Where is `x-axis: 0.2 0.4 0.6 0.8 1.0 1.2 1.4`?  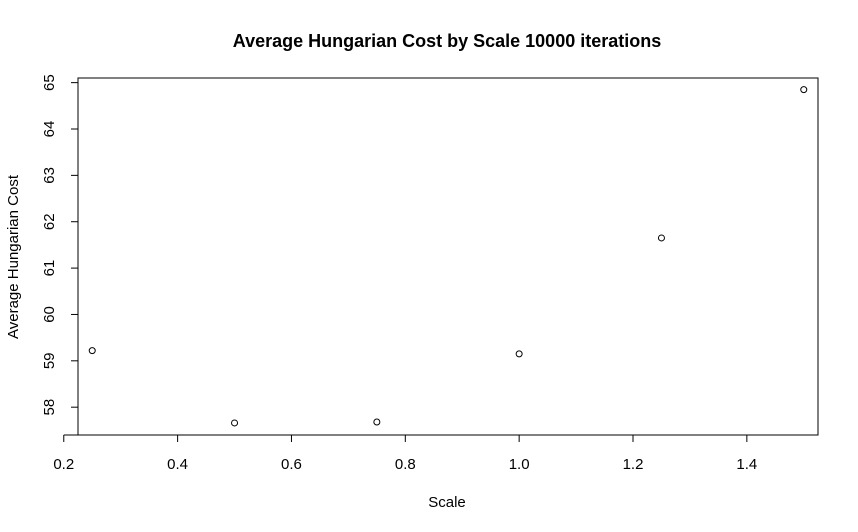 x-axis: 0.2 0.4 0.6 0.8 1.0 1.2 1.4 is located at coordinates (405, 453).